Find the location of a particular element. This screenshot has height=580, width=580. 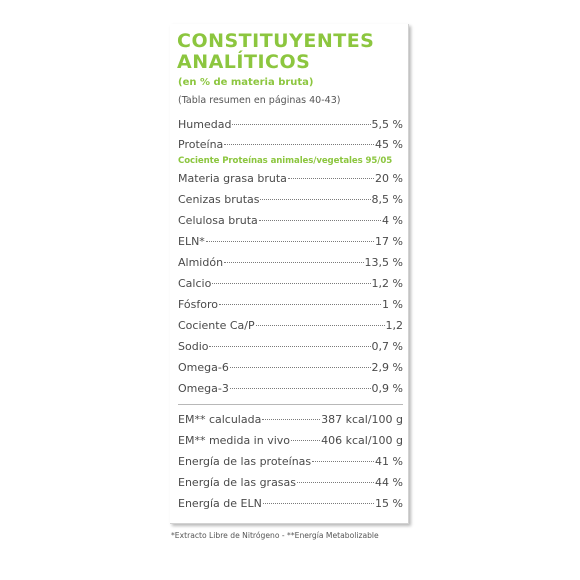

table-row: ELN* 17 % is located at coordinates (290, 241).